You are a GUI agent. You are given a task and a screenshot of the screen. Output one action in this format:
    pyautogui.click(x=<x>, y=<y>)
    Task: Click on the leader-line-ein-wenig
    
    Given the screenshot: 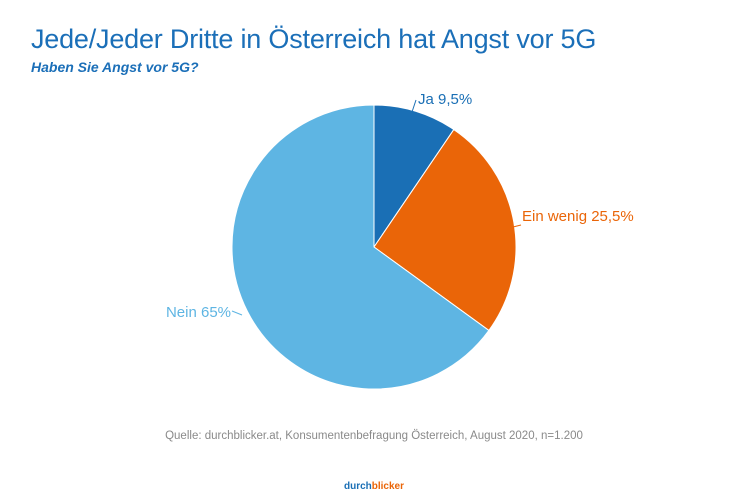 What is the action you would take?
    pyautogui.click(x=517, y=226)
    